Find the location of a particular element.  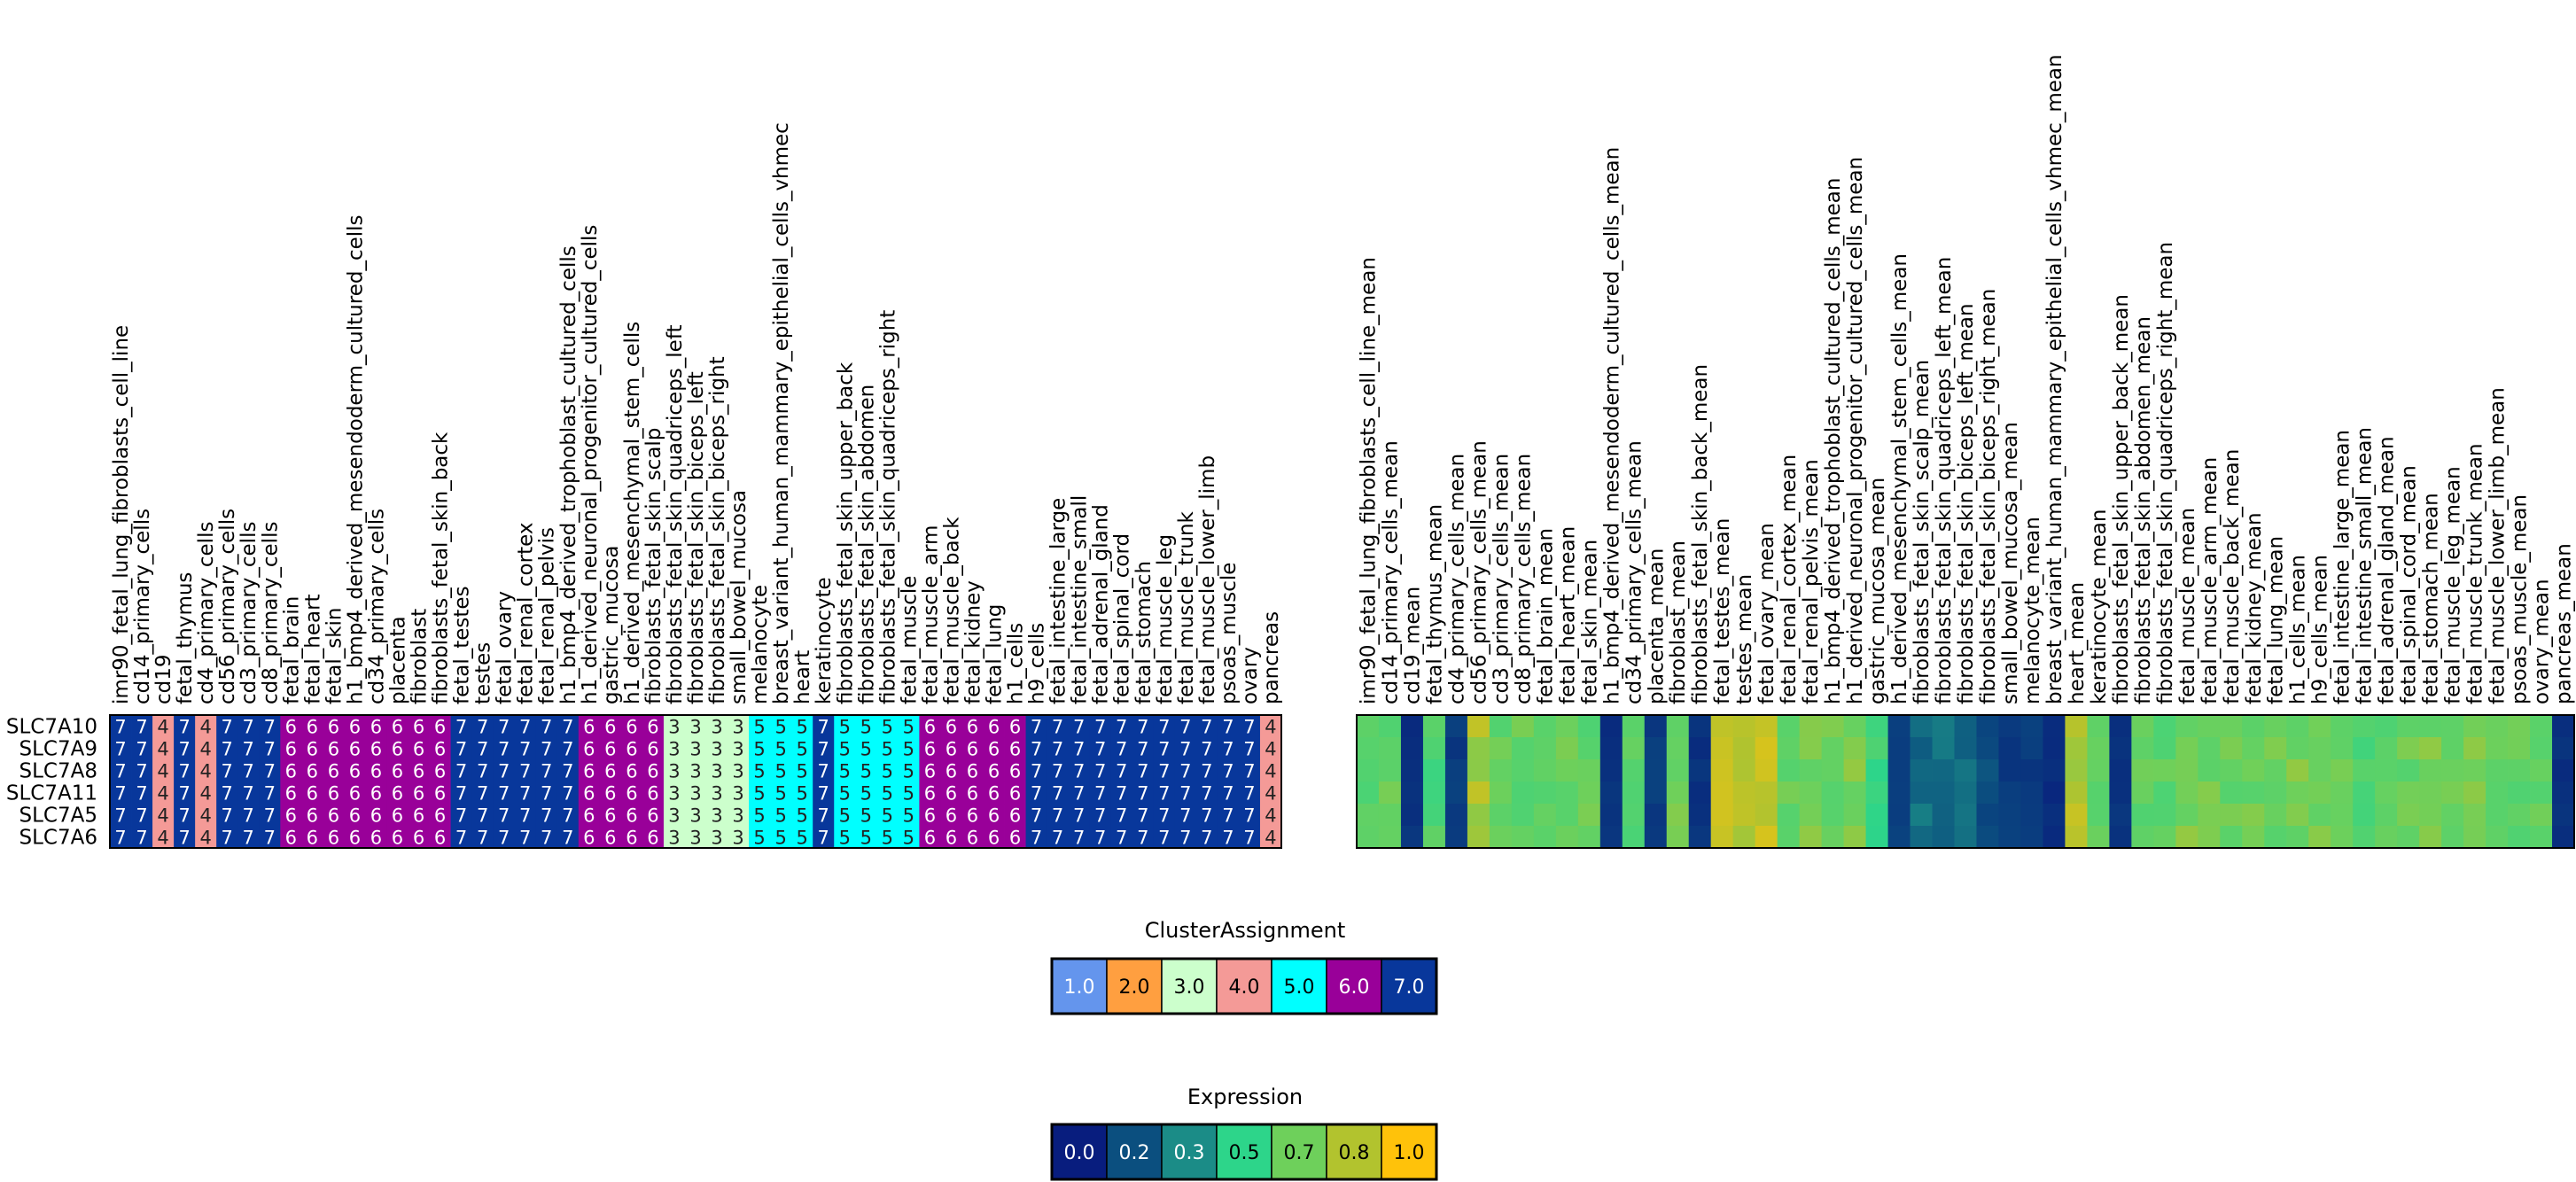

column-label: fetal_muscle_back is located at coordinates (951, 610).